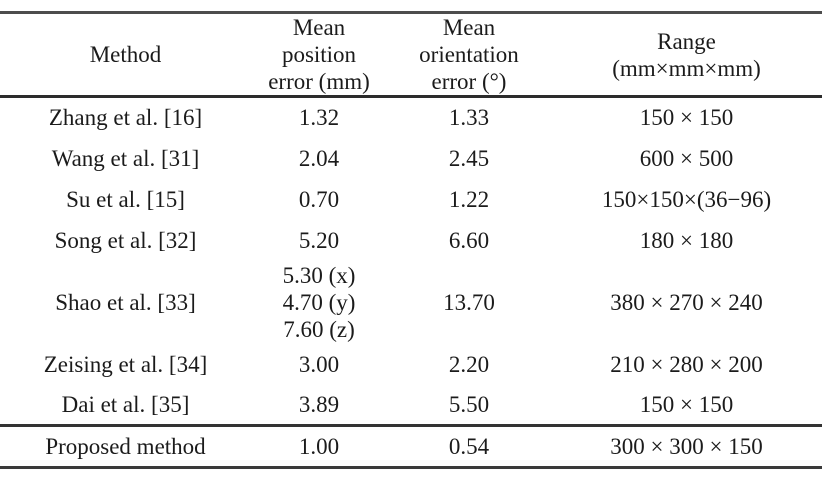 Image resolution: width=822 pixels, height=480 pixels. I want to click on table-row: Song et al. [32] 5.20 6.60 180 × 180, so click(411, 240).